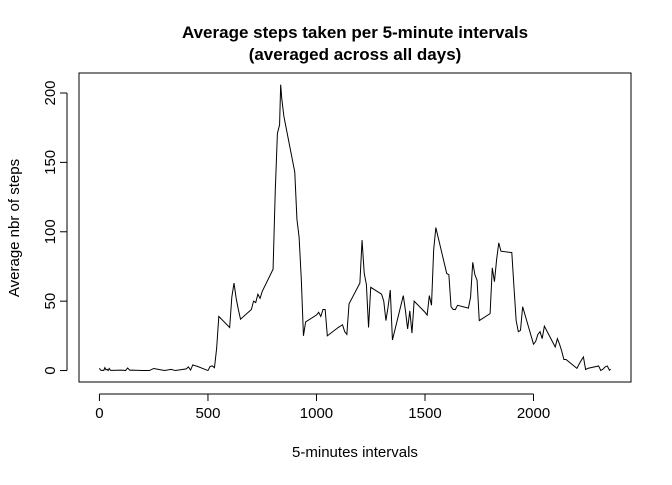 Image resolution: width=672 pixels, height=485 pixels. Describe the element at coordinates (50, 370) in the screenshot. I see `y-tick-label: 0` at that location.